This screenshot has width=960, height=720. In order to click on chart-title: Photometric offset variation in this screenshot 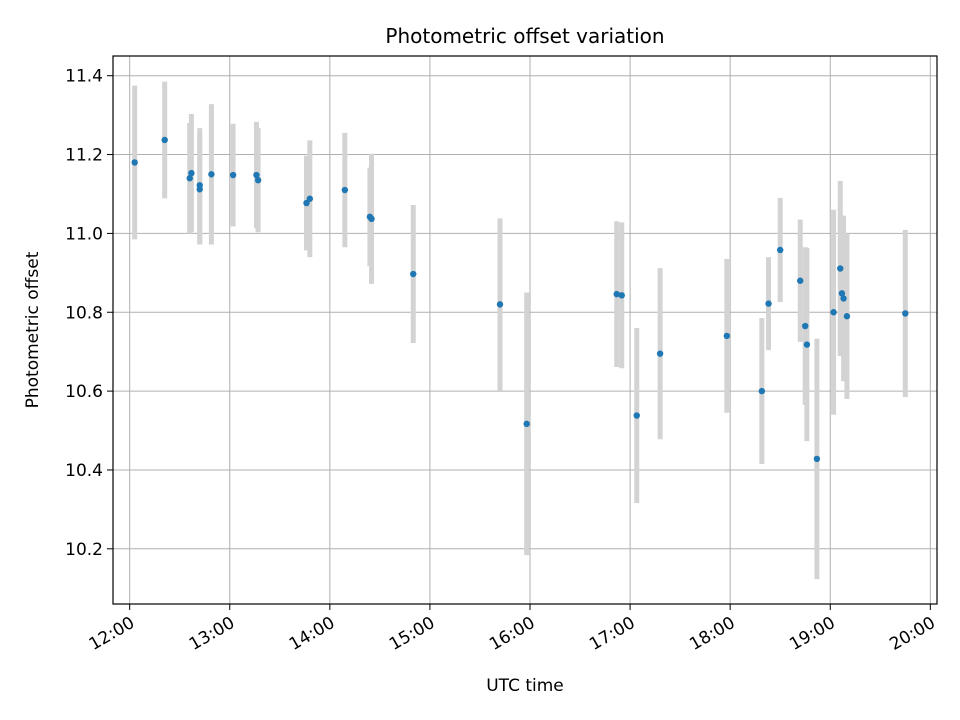, I will do `click(524, 36)`.